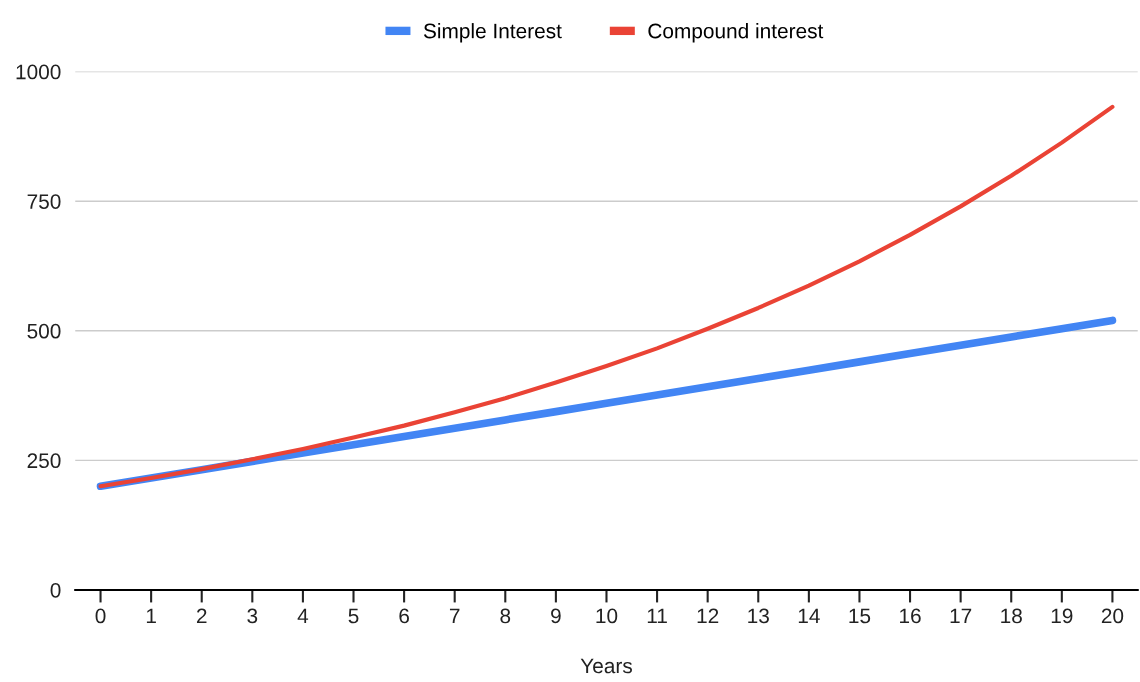  Describe the element at coordinates (860, 616) in the screenshot. I see `x-tick-label: 15` at that location.